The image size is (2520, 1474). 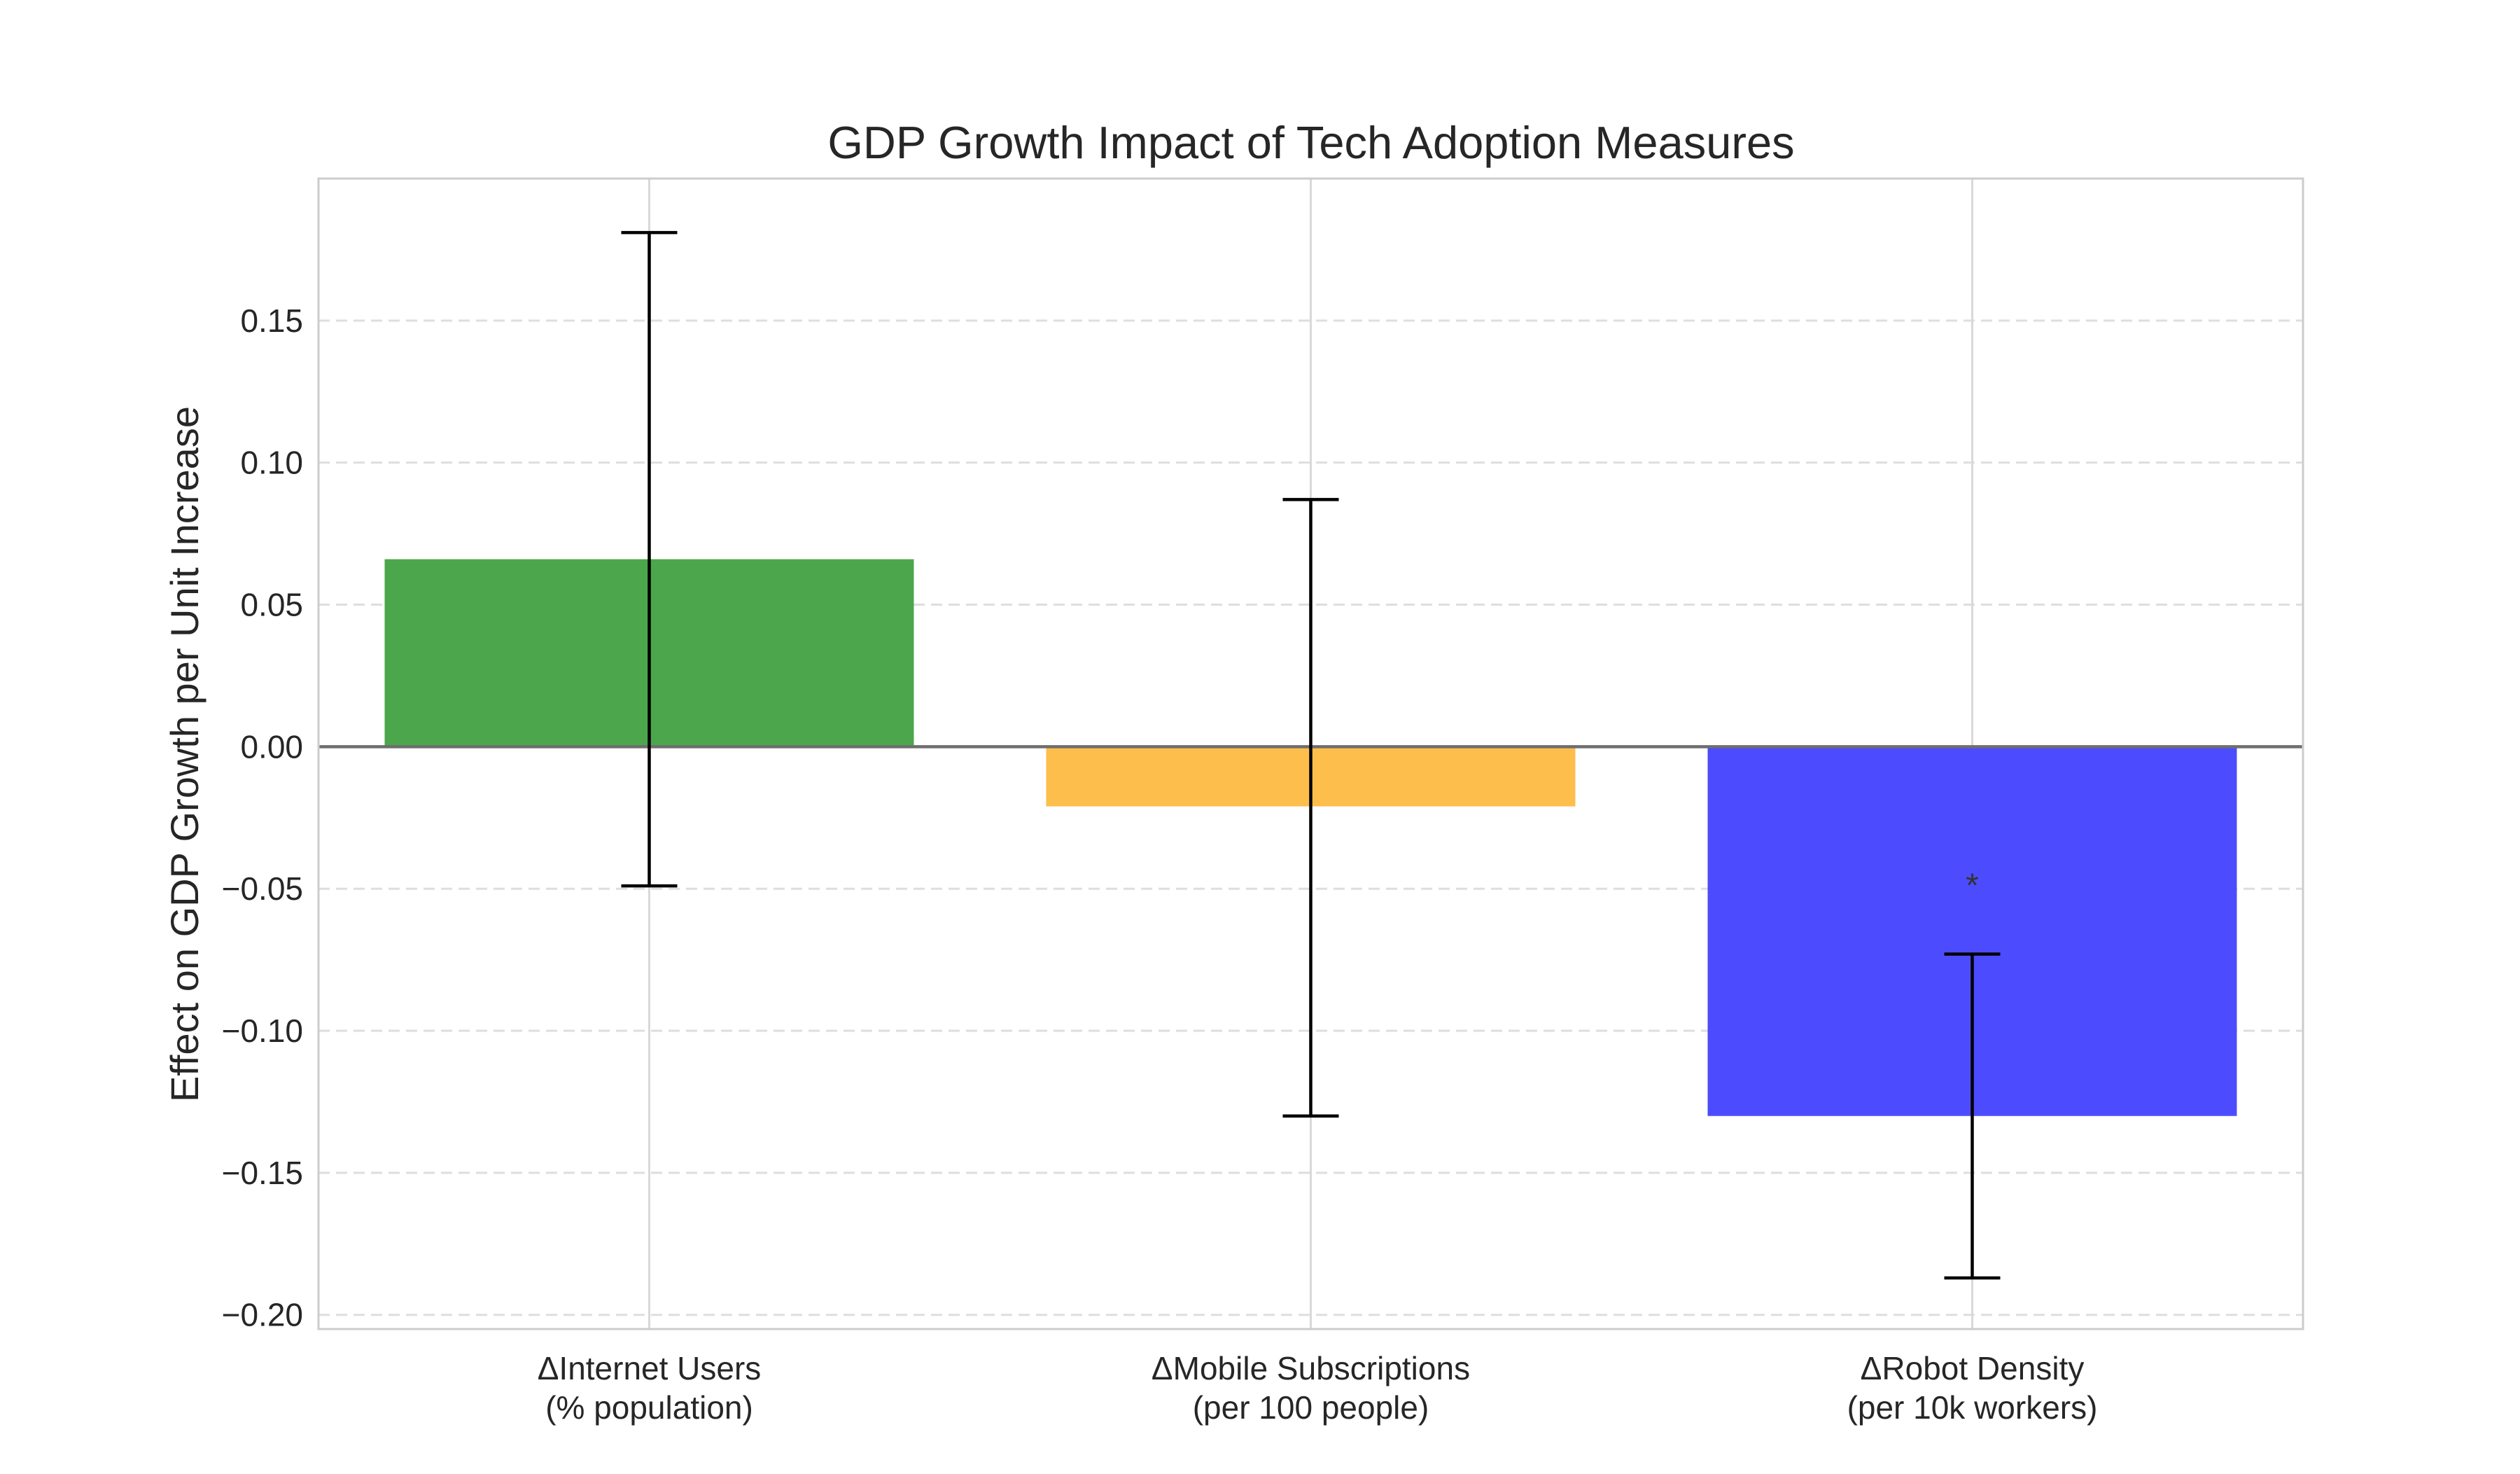 I want to click on y-tick-label: 0.15, so click(x=271, y=321).